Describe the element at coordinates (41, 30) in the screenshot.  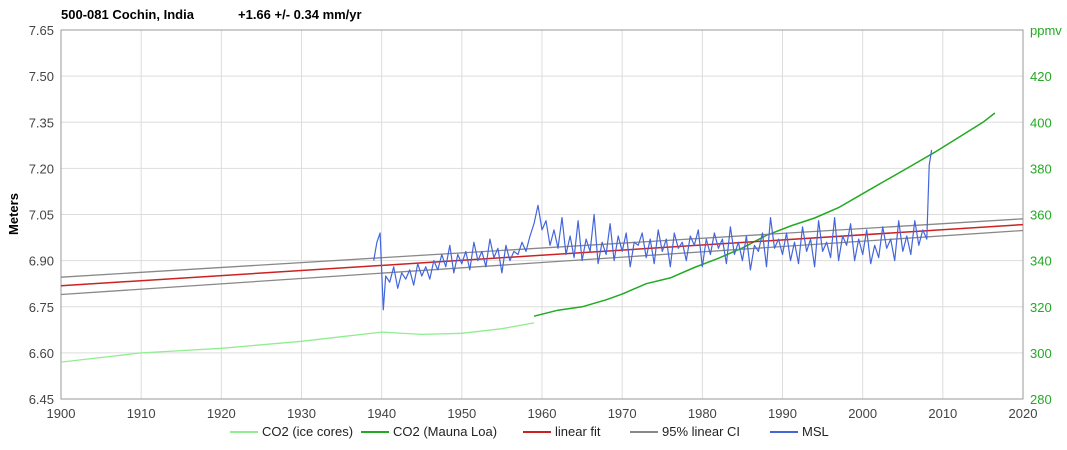
I see `y-tick-label: 7.65` at that location.